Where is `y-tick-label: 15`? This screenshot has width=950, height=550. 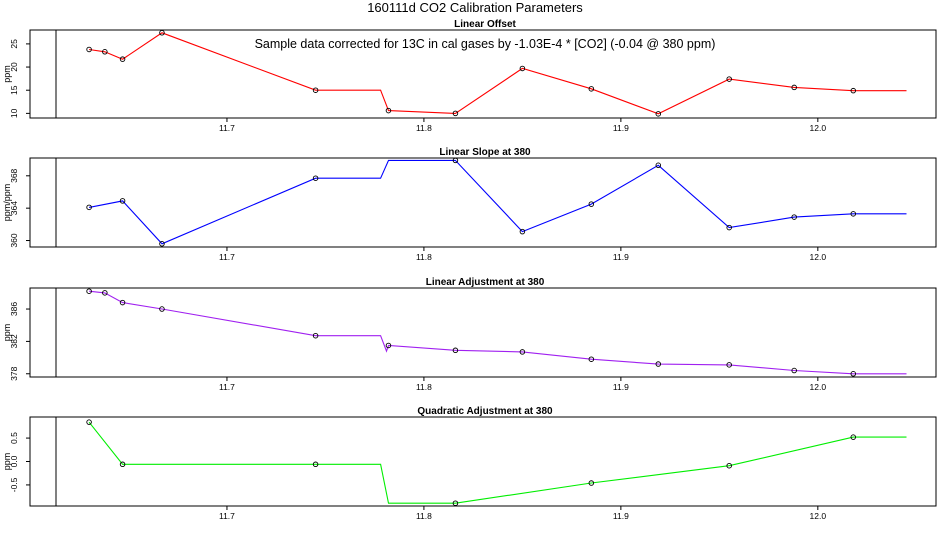 y-tick-label: 15 is located at coordinates (14, 90).